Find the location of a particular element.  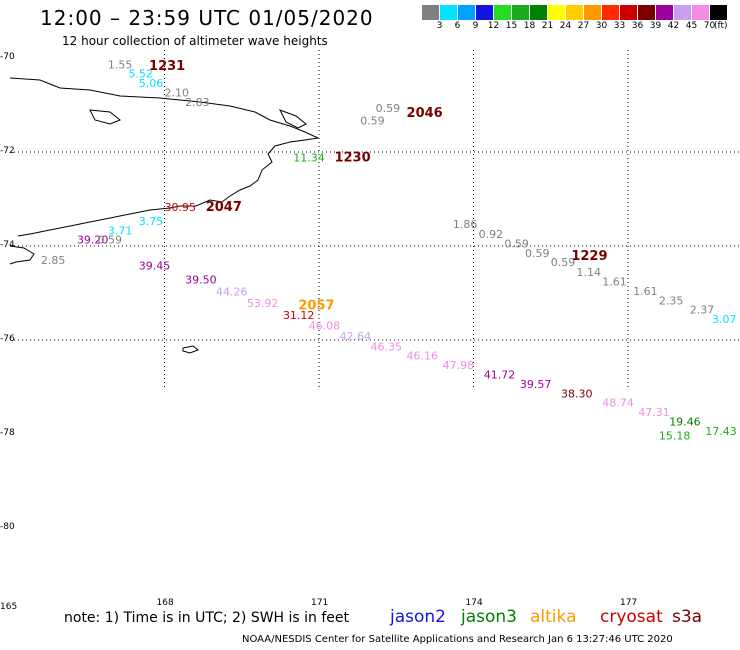

legend-tick-label: 33 is located at coordinates (619, 26).